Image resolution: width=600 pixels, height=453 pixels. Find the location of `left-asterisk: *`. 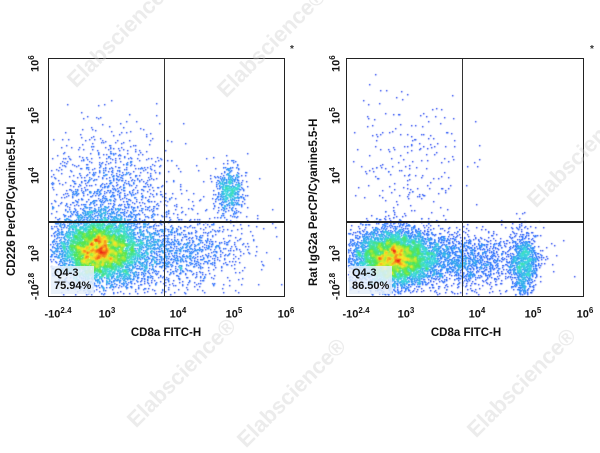

left-asterisk: * is located at coordinates (292, 49).